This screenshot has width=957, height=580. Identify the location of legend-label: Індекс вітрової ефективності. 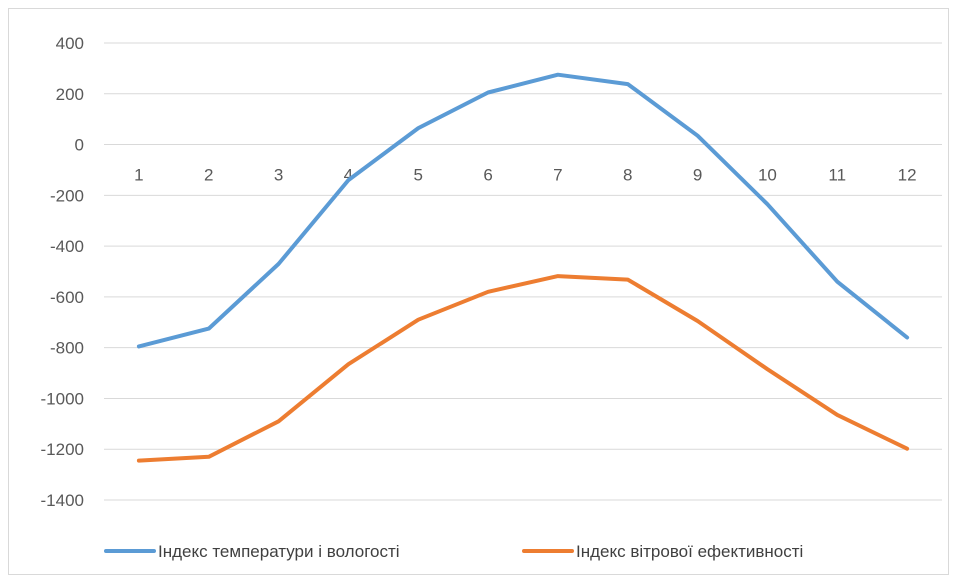
(689, 551).